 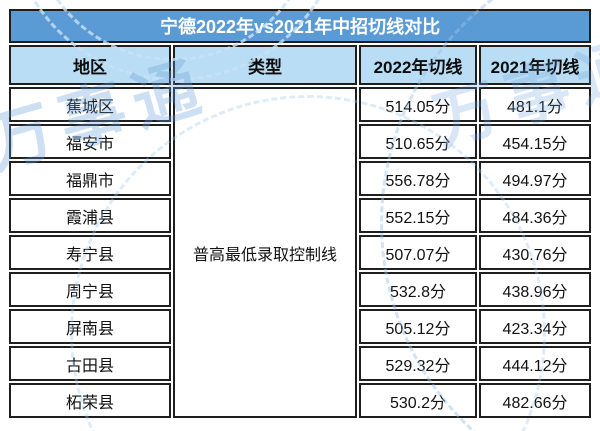 What do you see at coordinates (90, 141) in the screenshot?
I see `region-cell: 福安市` at bounding box center [90, 141].